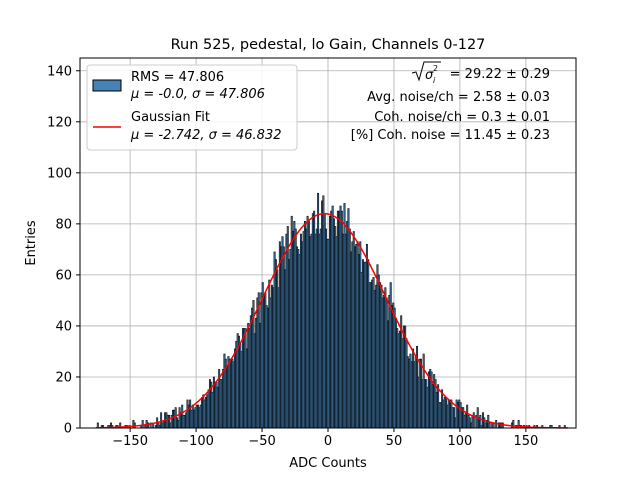 This screenshot has height=484, width=640. Describe the element at coordinates (63, 326) in the screenshot. I see `y-tick-label: 40` at that location.